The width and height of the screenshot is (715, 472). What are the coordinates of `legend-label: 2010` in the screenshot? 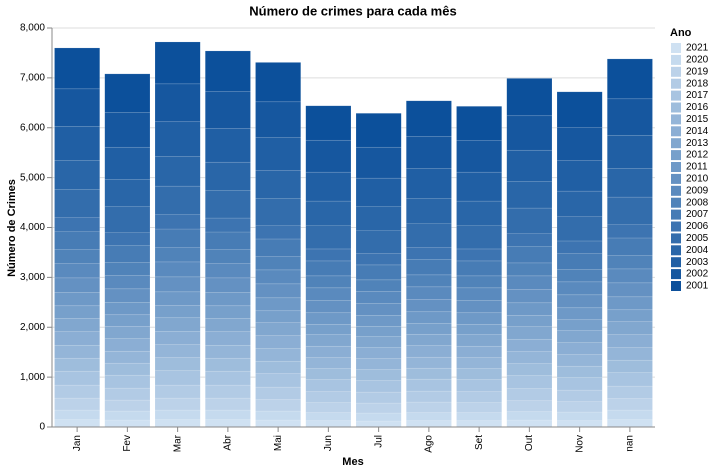 It's located at (697, 179).